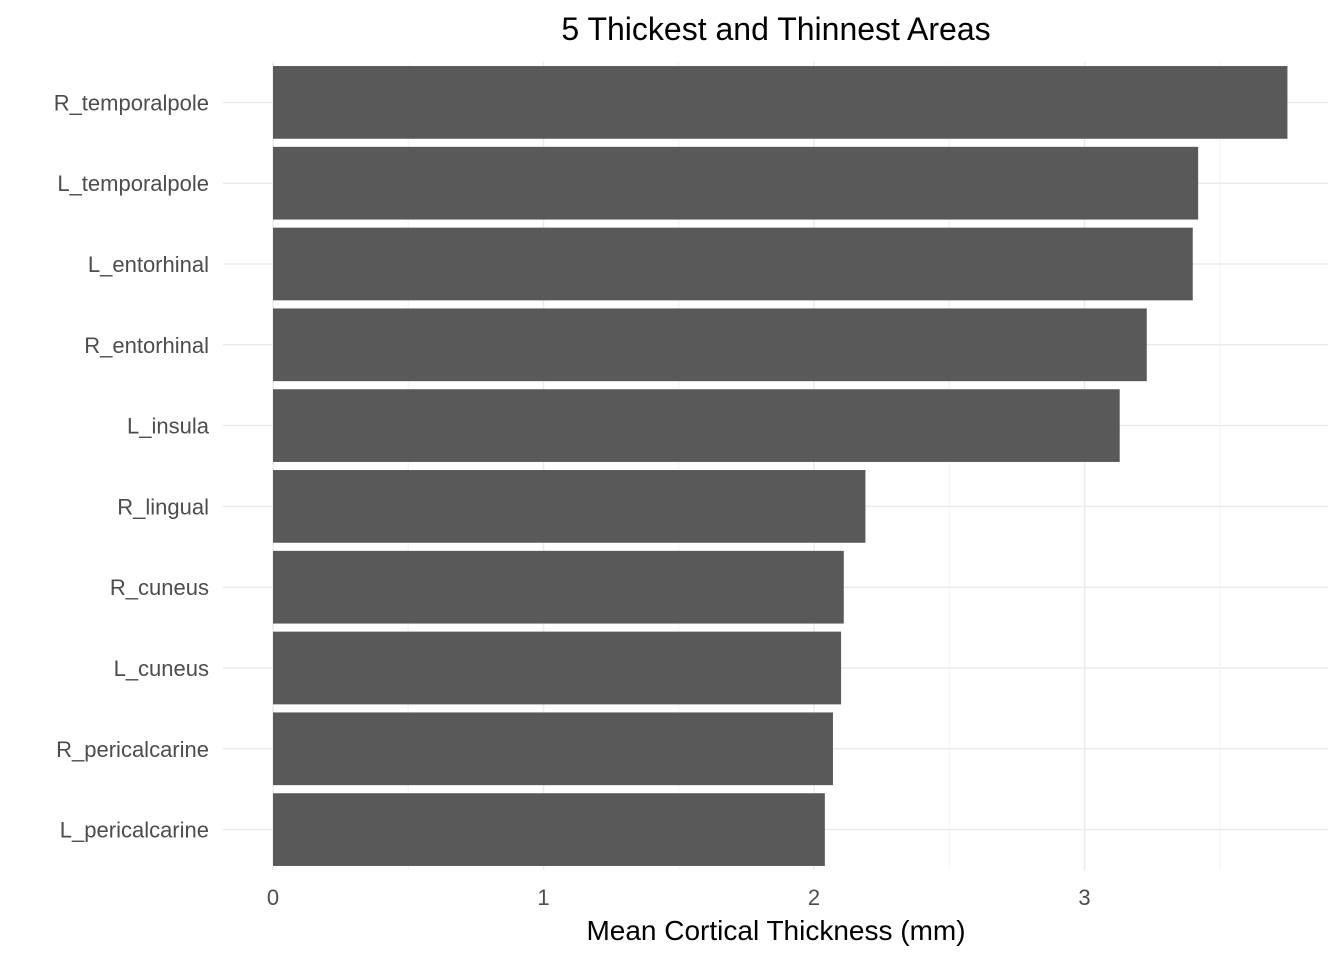 Image resolution: width=1344 pixels, height=965 pixels. I want to click on y-tick-label: L_temporalpole, so click(133, 183).